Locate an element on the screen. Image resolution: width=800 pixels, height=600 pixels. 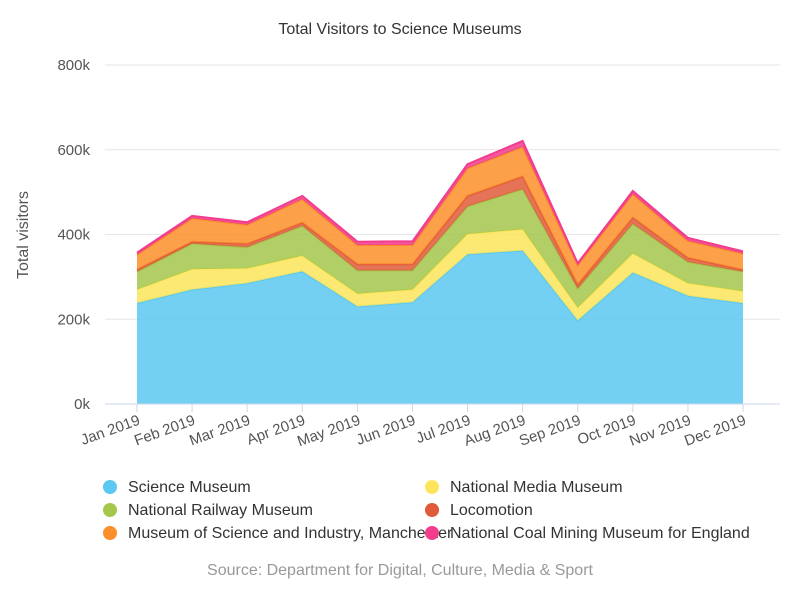
y-tick-label: 0k is located at coordinates (82, 404).